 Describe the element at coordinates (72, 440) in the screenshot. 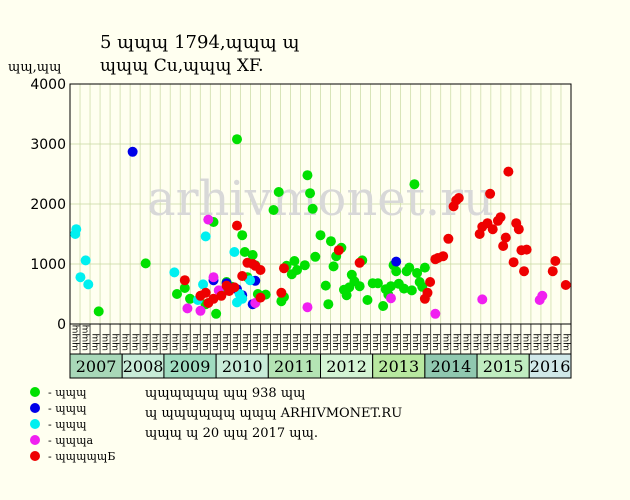

I see `legend-item: - ɰɰɰa` at that location.